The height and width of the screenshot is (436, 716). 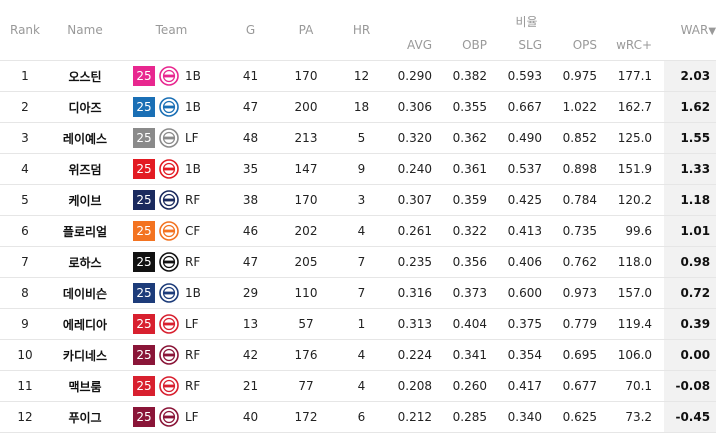 I want to click on player-name: 디아즈, so click(x=85, y=107).